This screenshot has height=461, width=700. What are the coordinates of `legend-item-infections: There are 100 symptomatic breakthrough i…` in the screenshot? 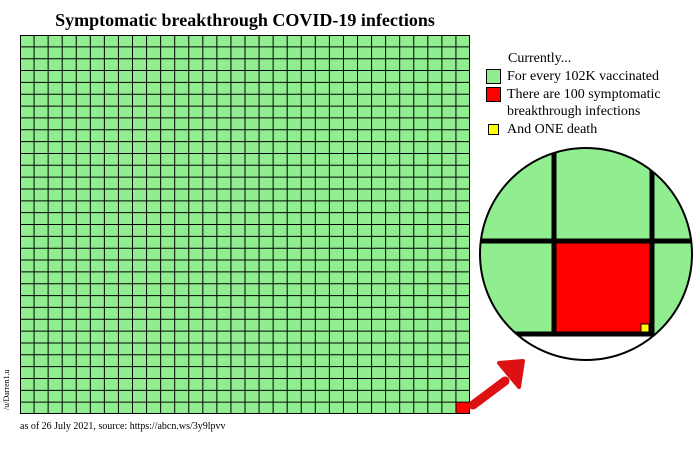 It's located at (591, 103).